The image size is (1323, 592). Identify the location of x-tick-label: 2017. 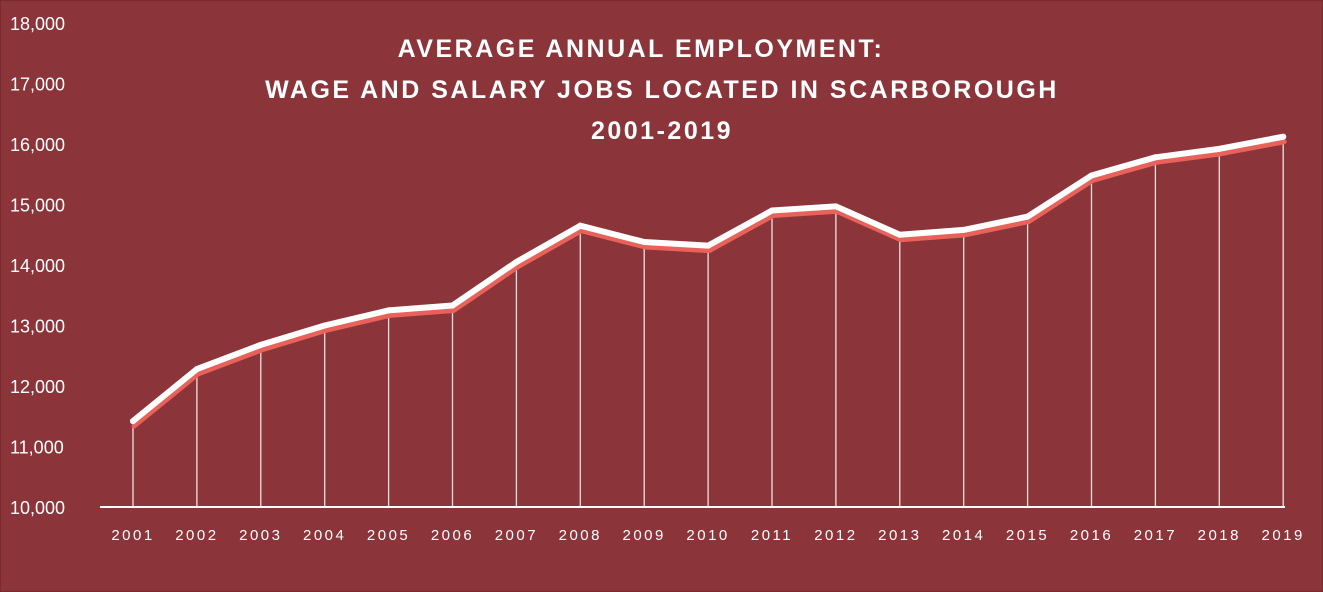
(1155, 535).